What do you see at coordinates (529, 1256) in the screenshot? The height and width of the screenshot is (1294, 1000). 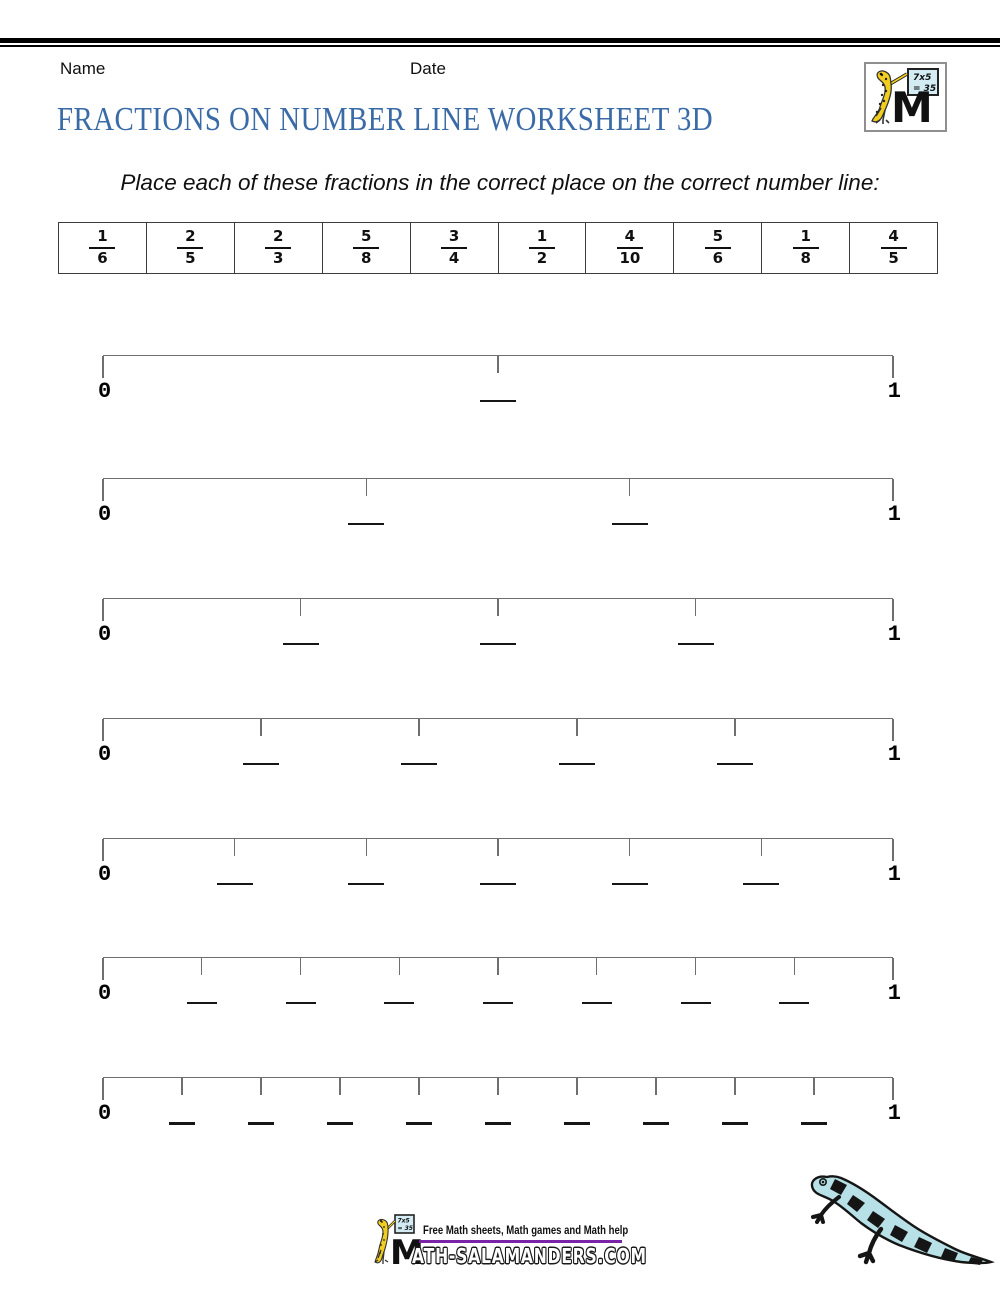 I see `footer-site-text: ATH-SALAMANDERS.COM` at bounding box center [529, 1256].